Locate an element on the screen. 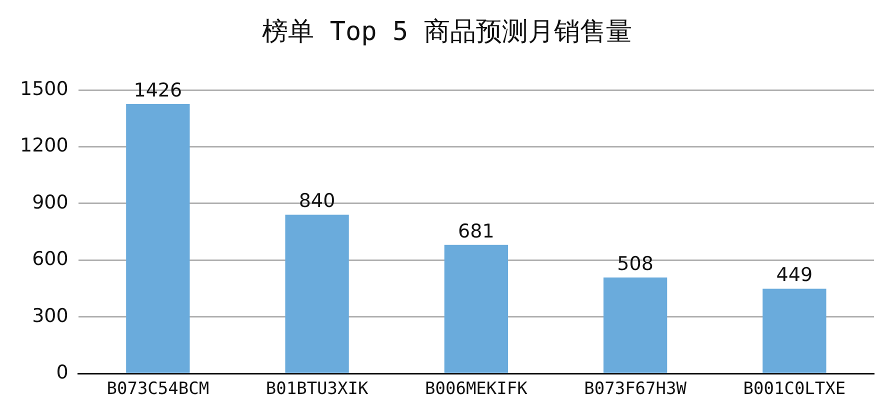 Image resolution: width=894 pixels, height=406 pixels. x-tick-label: B01BTU3XIK is located at coordinates (317, 389).